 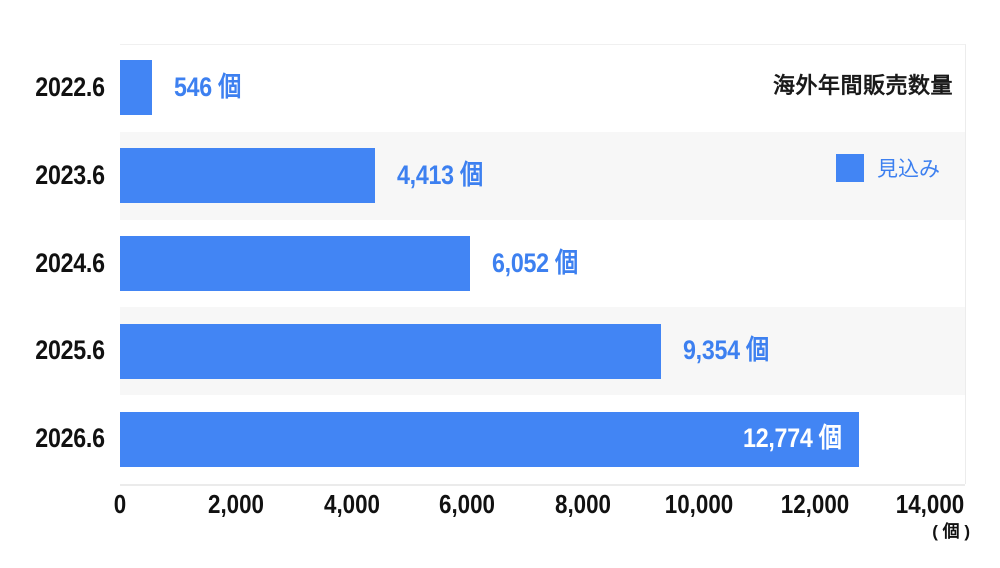 I want to click on category-label: 2024.6, so click(x=53, y=264).